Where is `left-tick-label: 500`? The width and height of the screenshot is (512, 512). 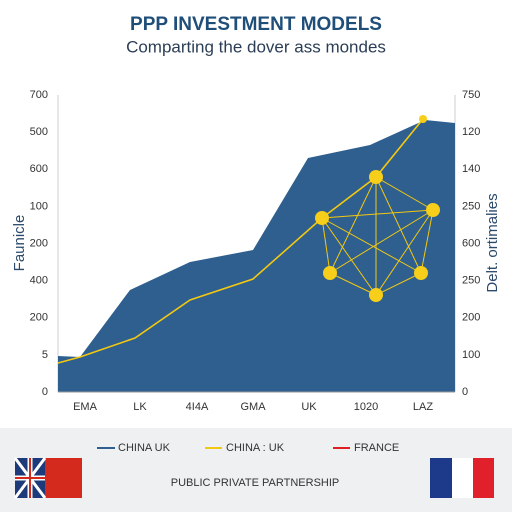
left-tick-label: 500 is located at coordinates (39, 132).